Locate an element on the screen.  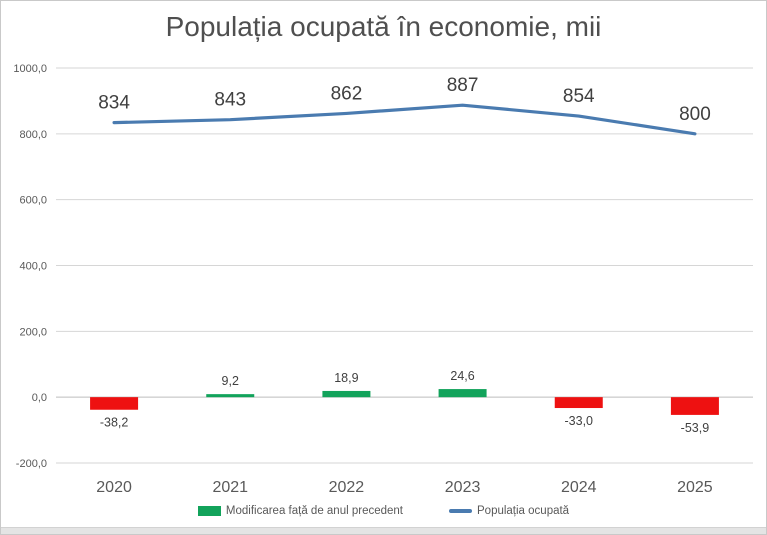
bar-value-label: -33,0 is located at coordinates (579, 421).